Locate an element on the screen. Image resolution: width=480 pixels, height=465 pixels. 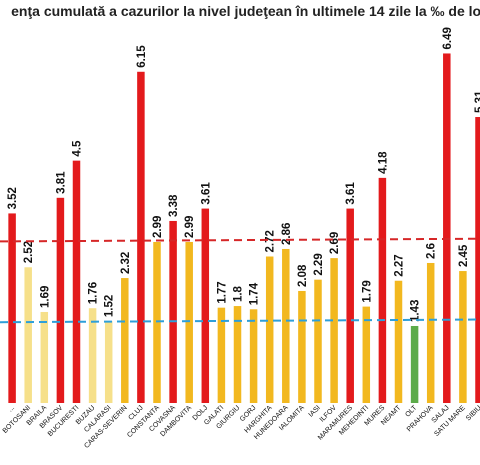
bar-brasov is located at coordinates (60, 300).